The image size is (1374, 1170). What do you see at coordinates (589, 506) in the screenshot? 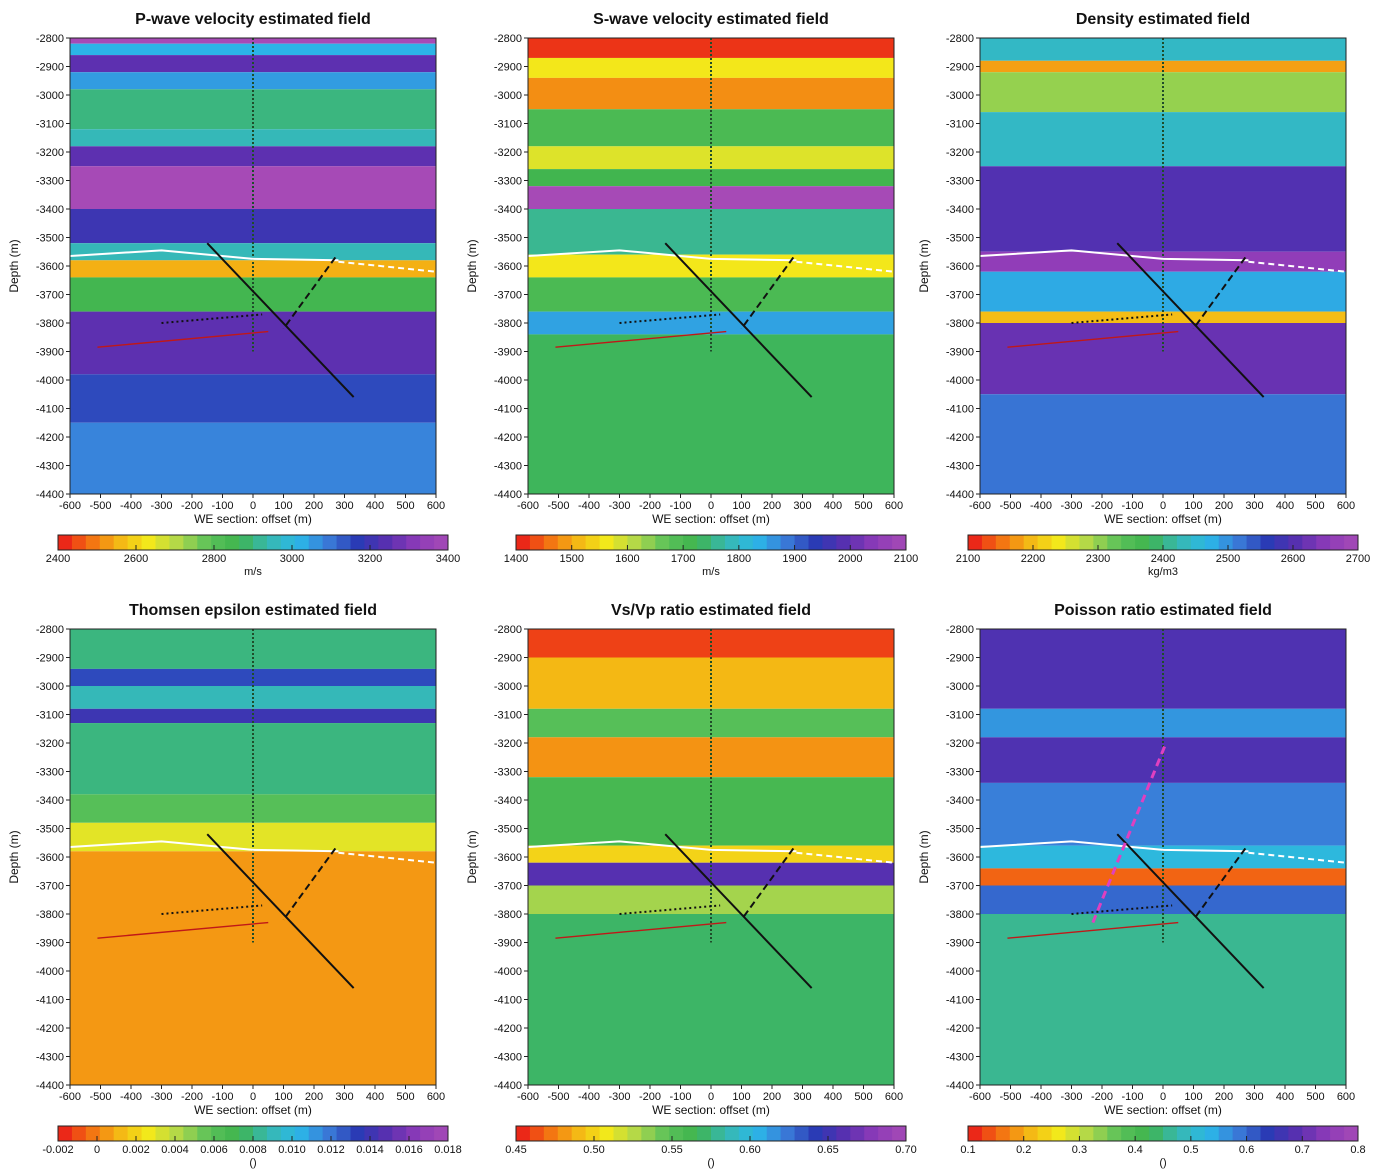
I see `x-tick-label: -400` at bounding box center [589, 506].